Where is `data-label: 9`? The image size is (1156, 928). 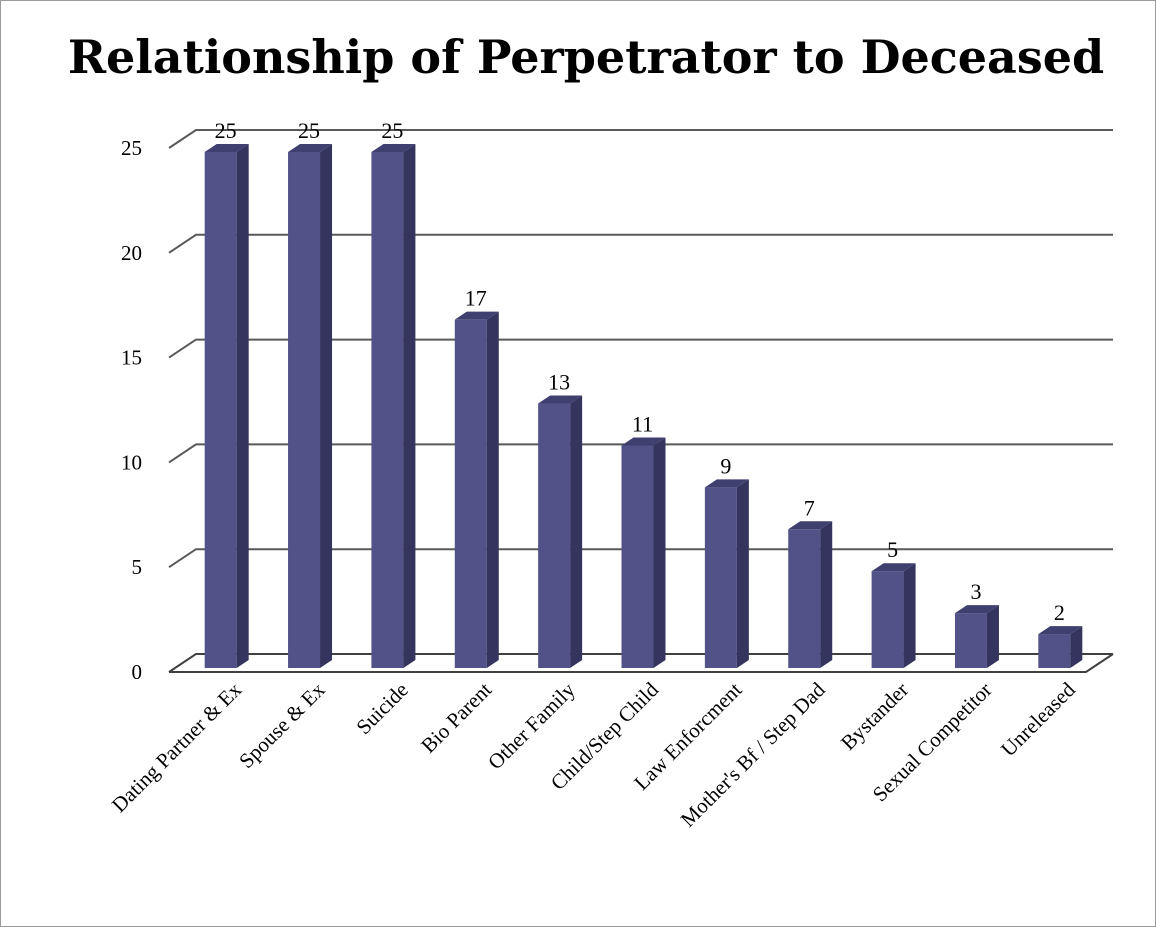 data-label: 9 is located at coordinates (725, 465).